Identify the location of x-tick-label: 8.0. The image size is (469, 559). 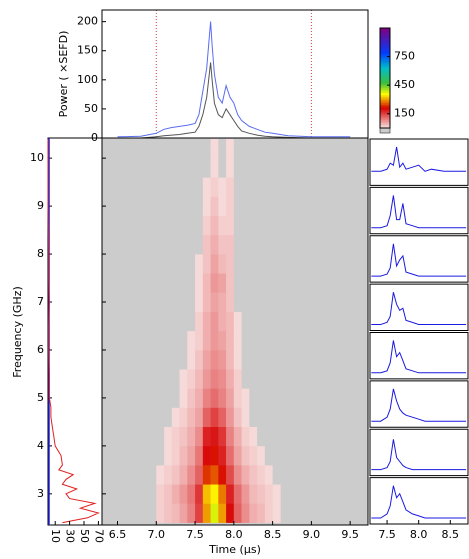
(419, 534).